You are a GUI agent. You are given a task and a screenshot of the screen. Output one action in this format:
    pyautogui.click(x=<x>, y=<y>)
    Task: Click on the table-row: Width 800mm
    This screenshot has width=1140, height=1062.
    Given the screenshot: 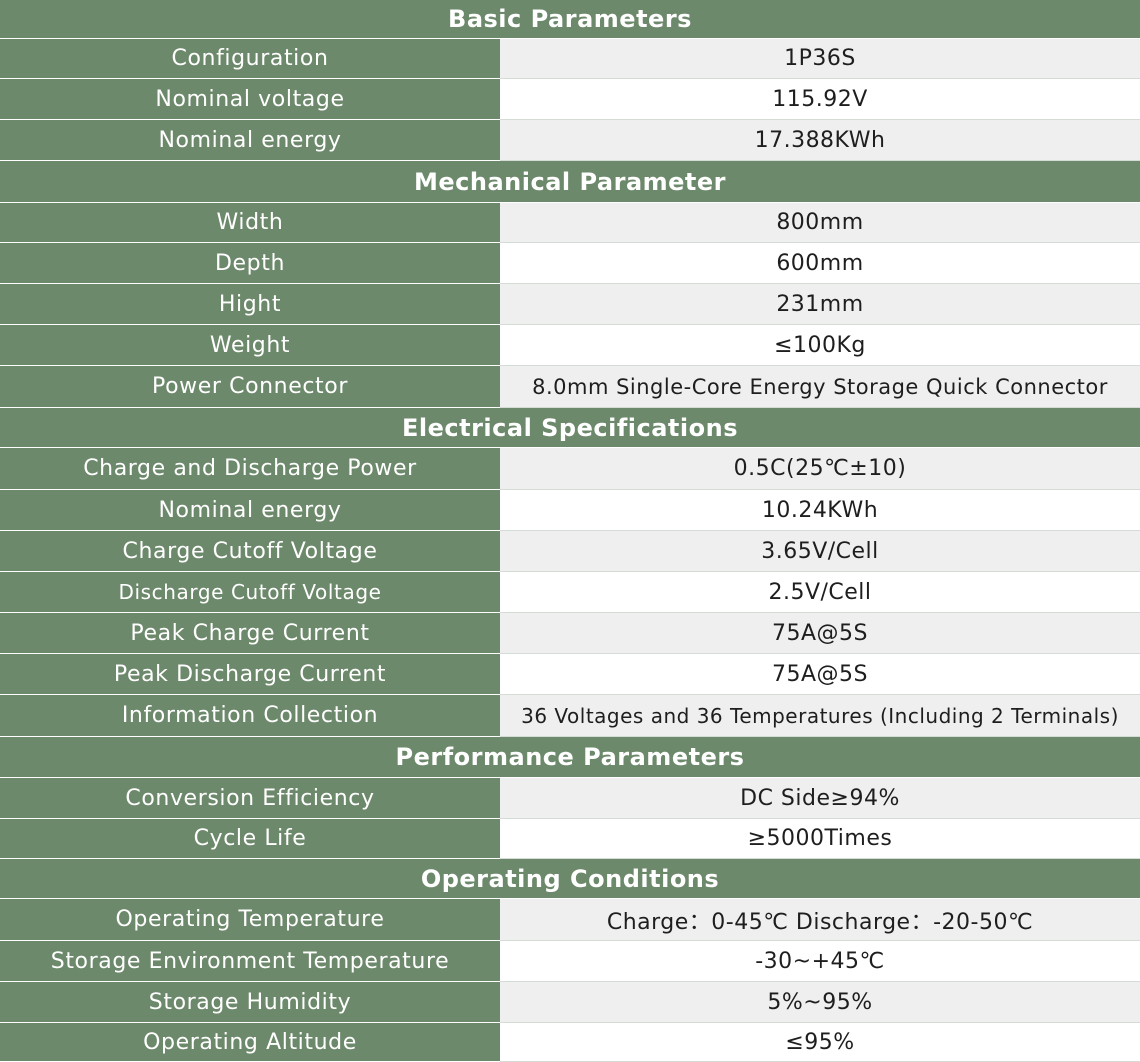 What is the action you would take?
    pyautogui.click(x=570, y=223)
    